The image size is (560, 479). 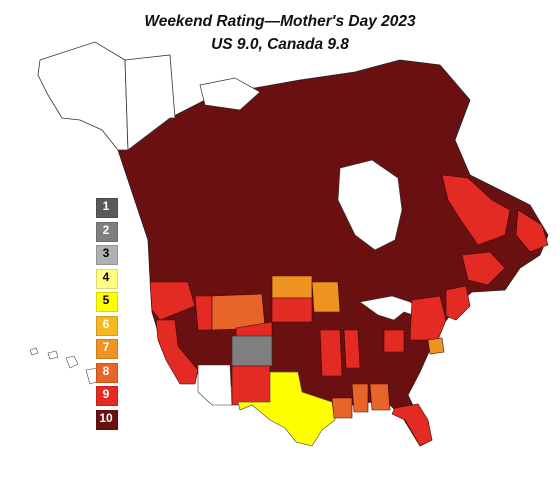 What do you see at coordinates (326, 297) in the screenshot?
I see `region-minnesota` at bounding box center [326, 297].